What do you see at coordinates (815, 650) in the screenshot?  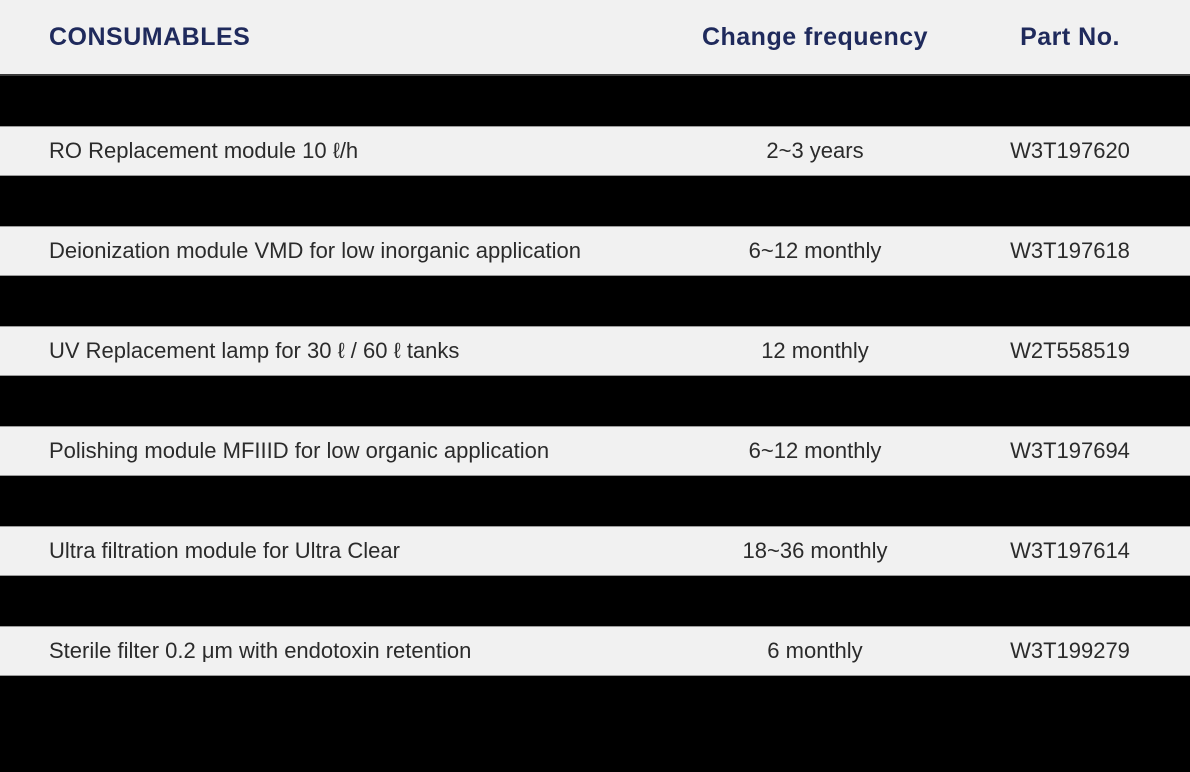 I see `change-frequency-value: 6 monthly` at bounding box center [815, 650].